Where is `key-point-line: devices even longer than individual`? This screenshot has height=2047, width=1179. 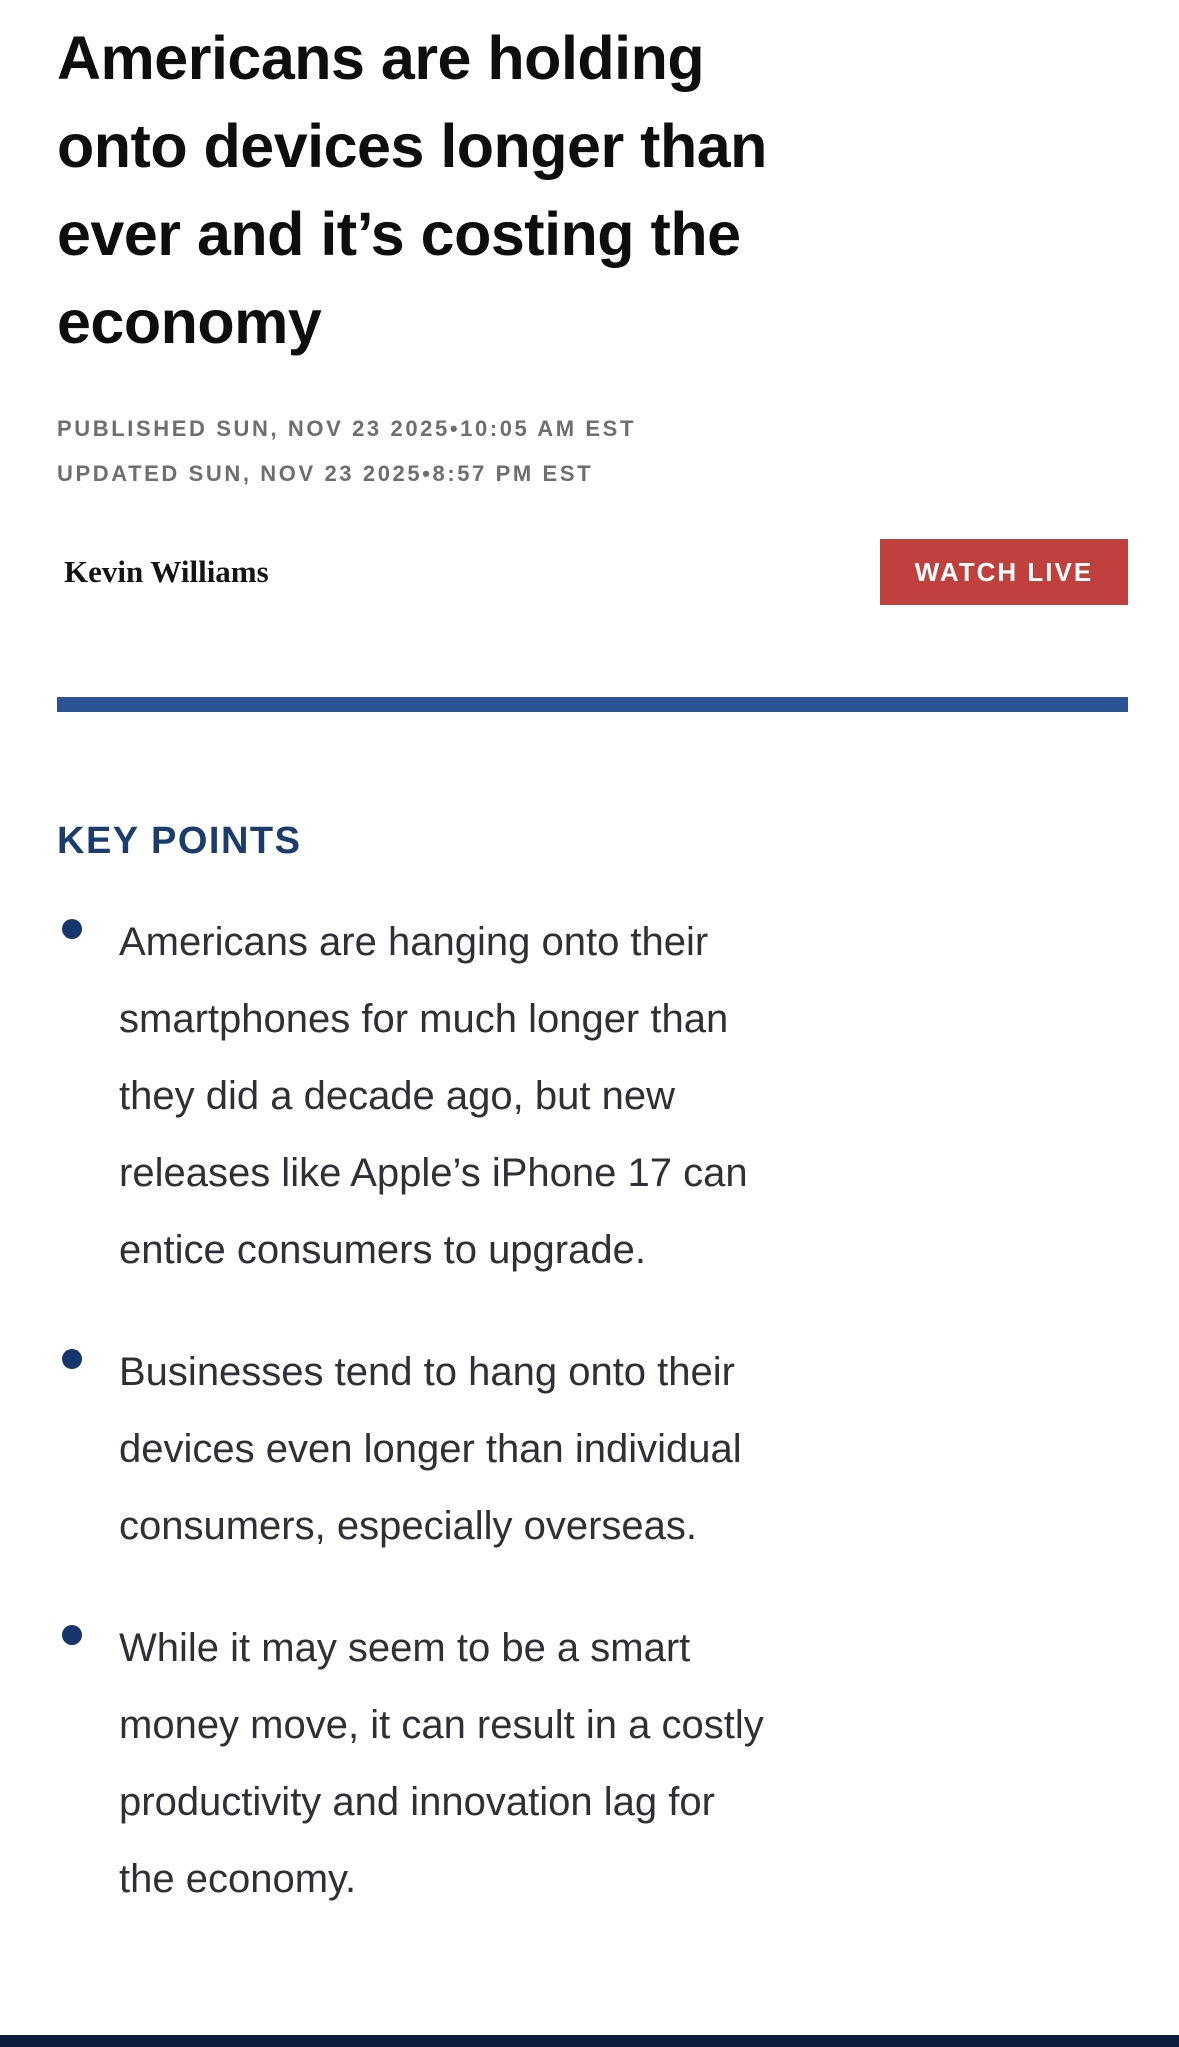 key-point-line: devices even longer than individual is located at coordinates (430, 1449).